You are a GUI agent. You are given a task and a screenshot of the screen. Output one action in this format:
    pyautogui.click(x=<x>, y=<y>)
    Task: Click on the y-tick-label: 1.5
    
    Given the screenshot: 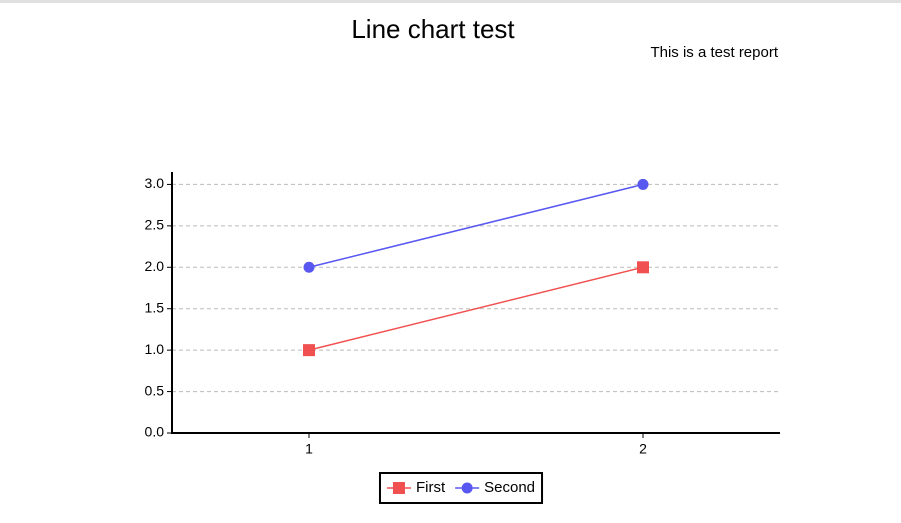 What is the action you would take?
    pyautogui.click(x=155, y=307)
    